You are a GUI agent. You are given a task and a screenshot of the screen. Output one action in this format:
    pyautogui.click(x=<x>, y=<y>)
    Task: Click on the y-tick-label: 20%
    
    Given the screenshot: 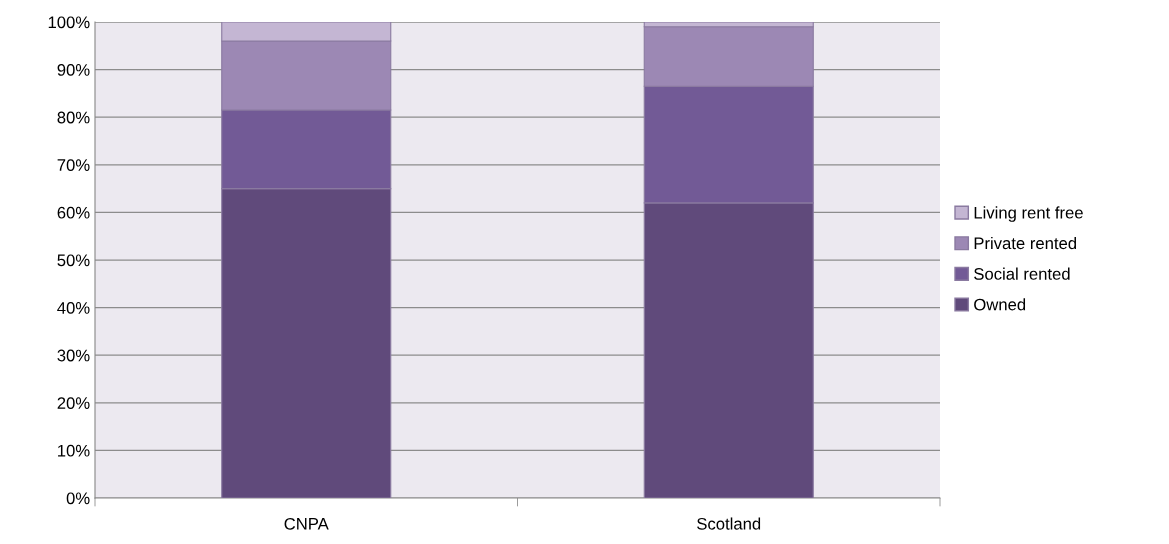 What is the action you would take?
    pyautogui.click(x=73, y=403)
    